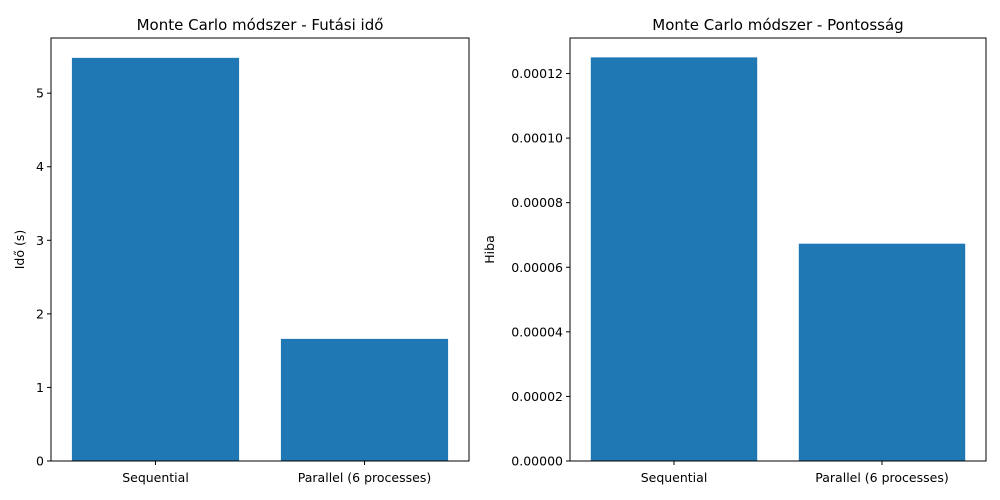 The width and height of the screenshot is (1000, 500). I want to click on chart-title: Monte Carlo módszer - Pontosság, so click(777, 25).